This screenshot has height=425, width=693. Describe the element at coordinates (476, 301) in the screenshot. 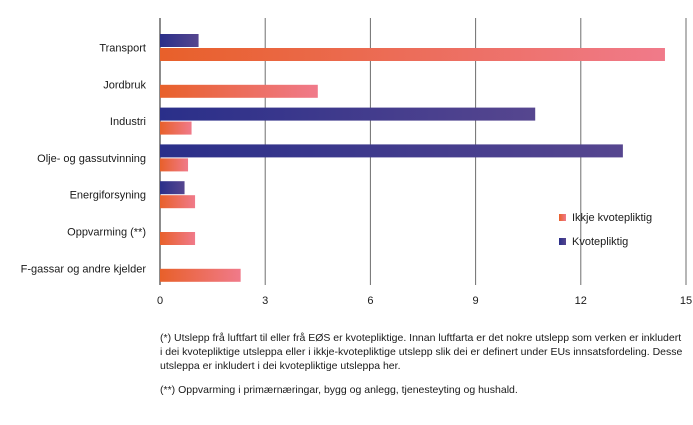

I see `x-tick-label: 9` at that location.